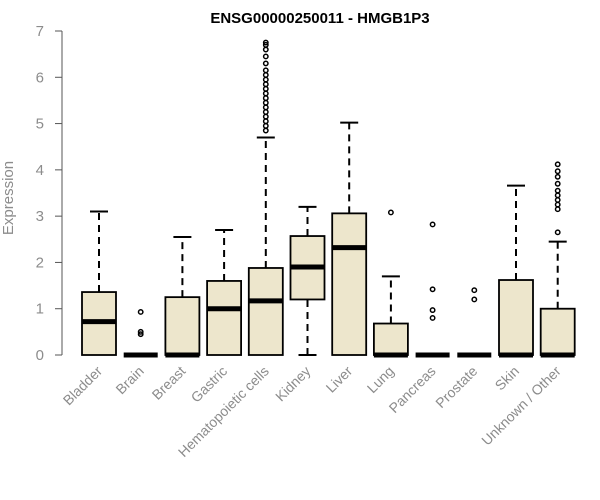 Image resolution: width=600 pixels, height=500 pixels. I want to click on y-axis-label: Expression, so click(8, 198).